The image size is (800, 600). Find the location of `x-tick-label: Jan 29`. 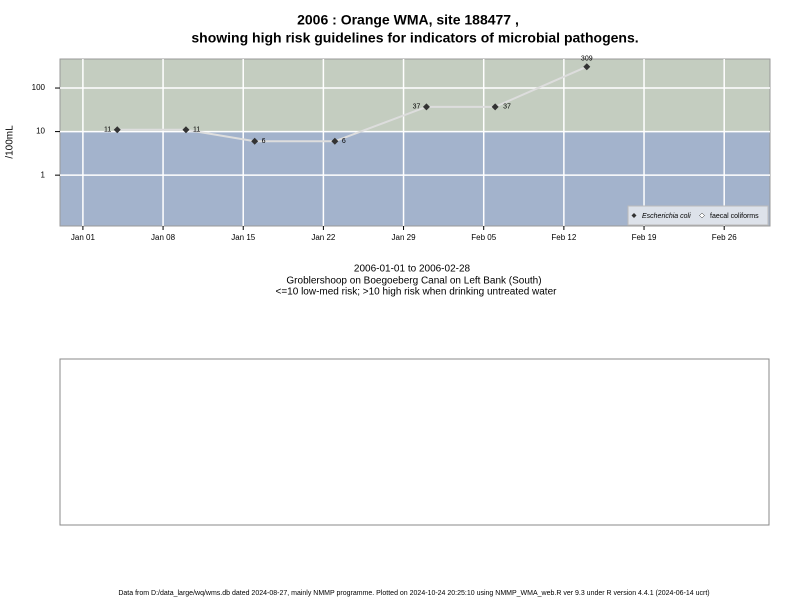

x-tick-label: Jan 29 is located at coordinates (404, 237).